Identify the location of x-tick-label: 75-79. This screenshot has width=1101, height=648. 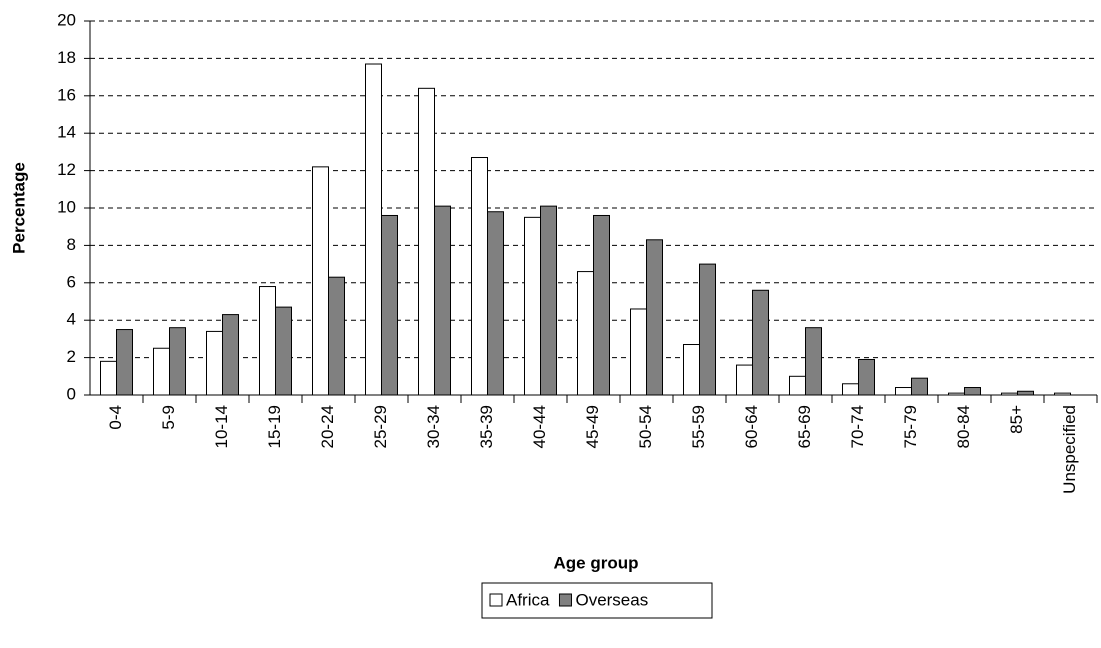
(910, 426).